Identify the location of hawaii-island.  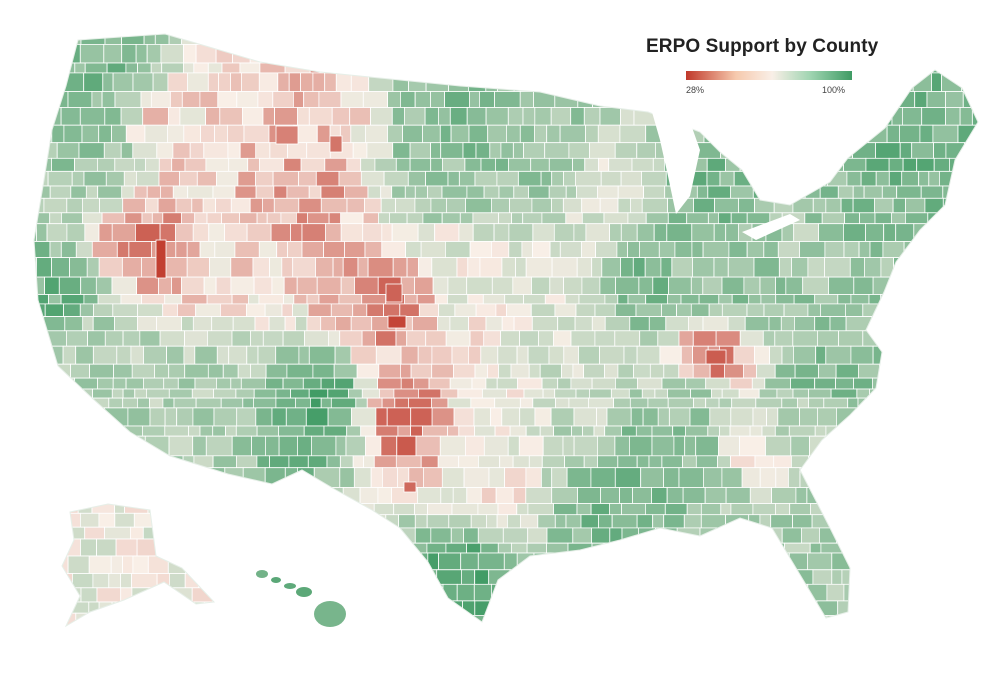
(276, 580).